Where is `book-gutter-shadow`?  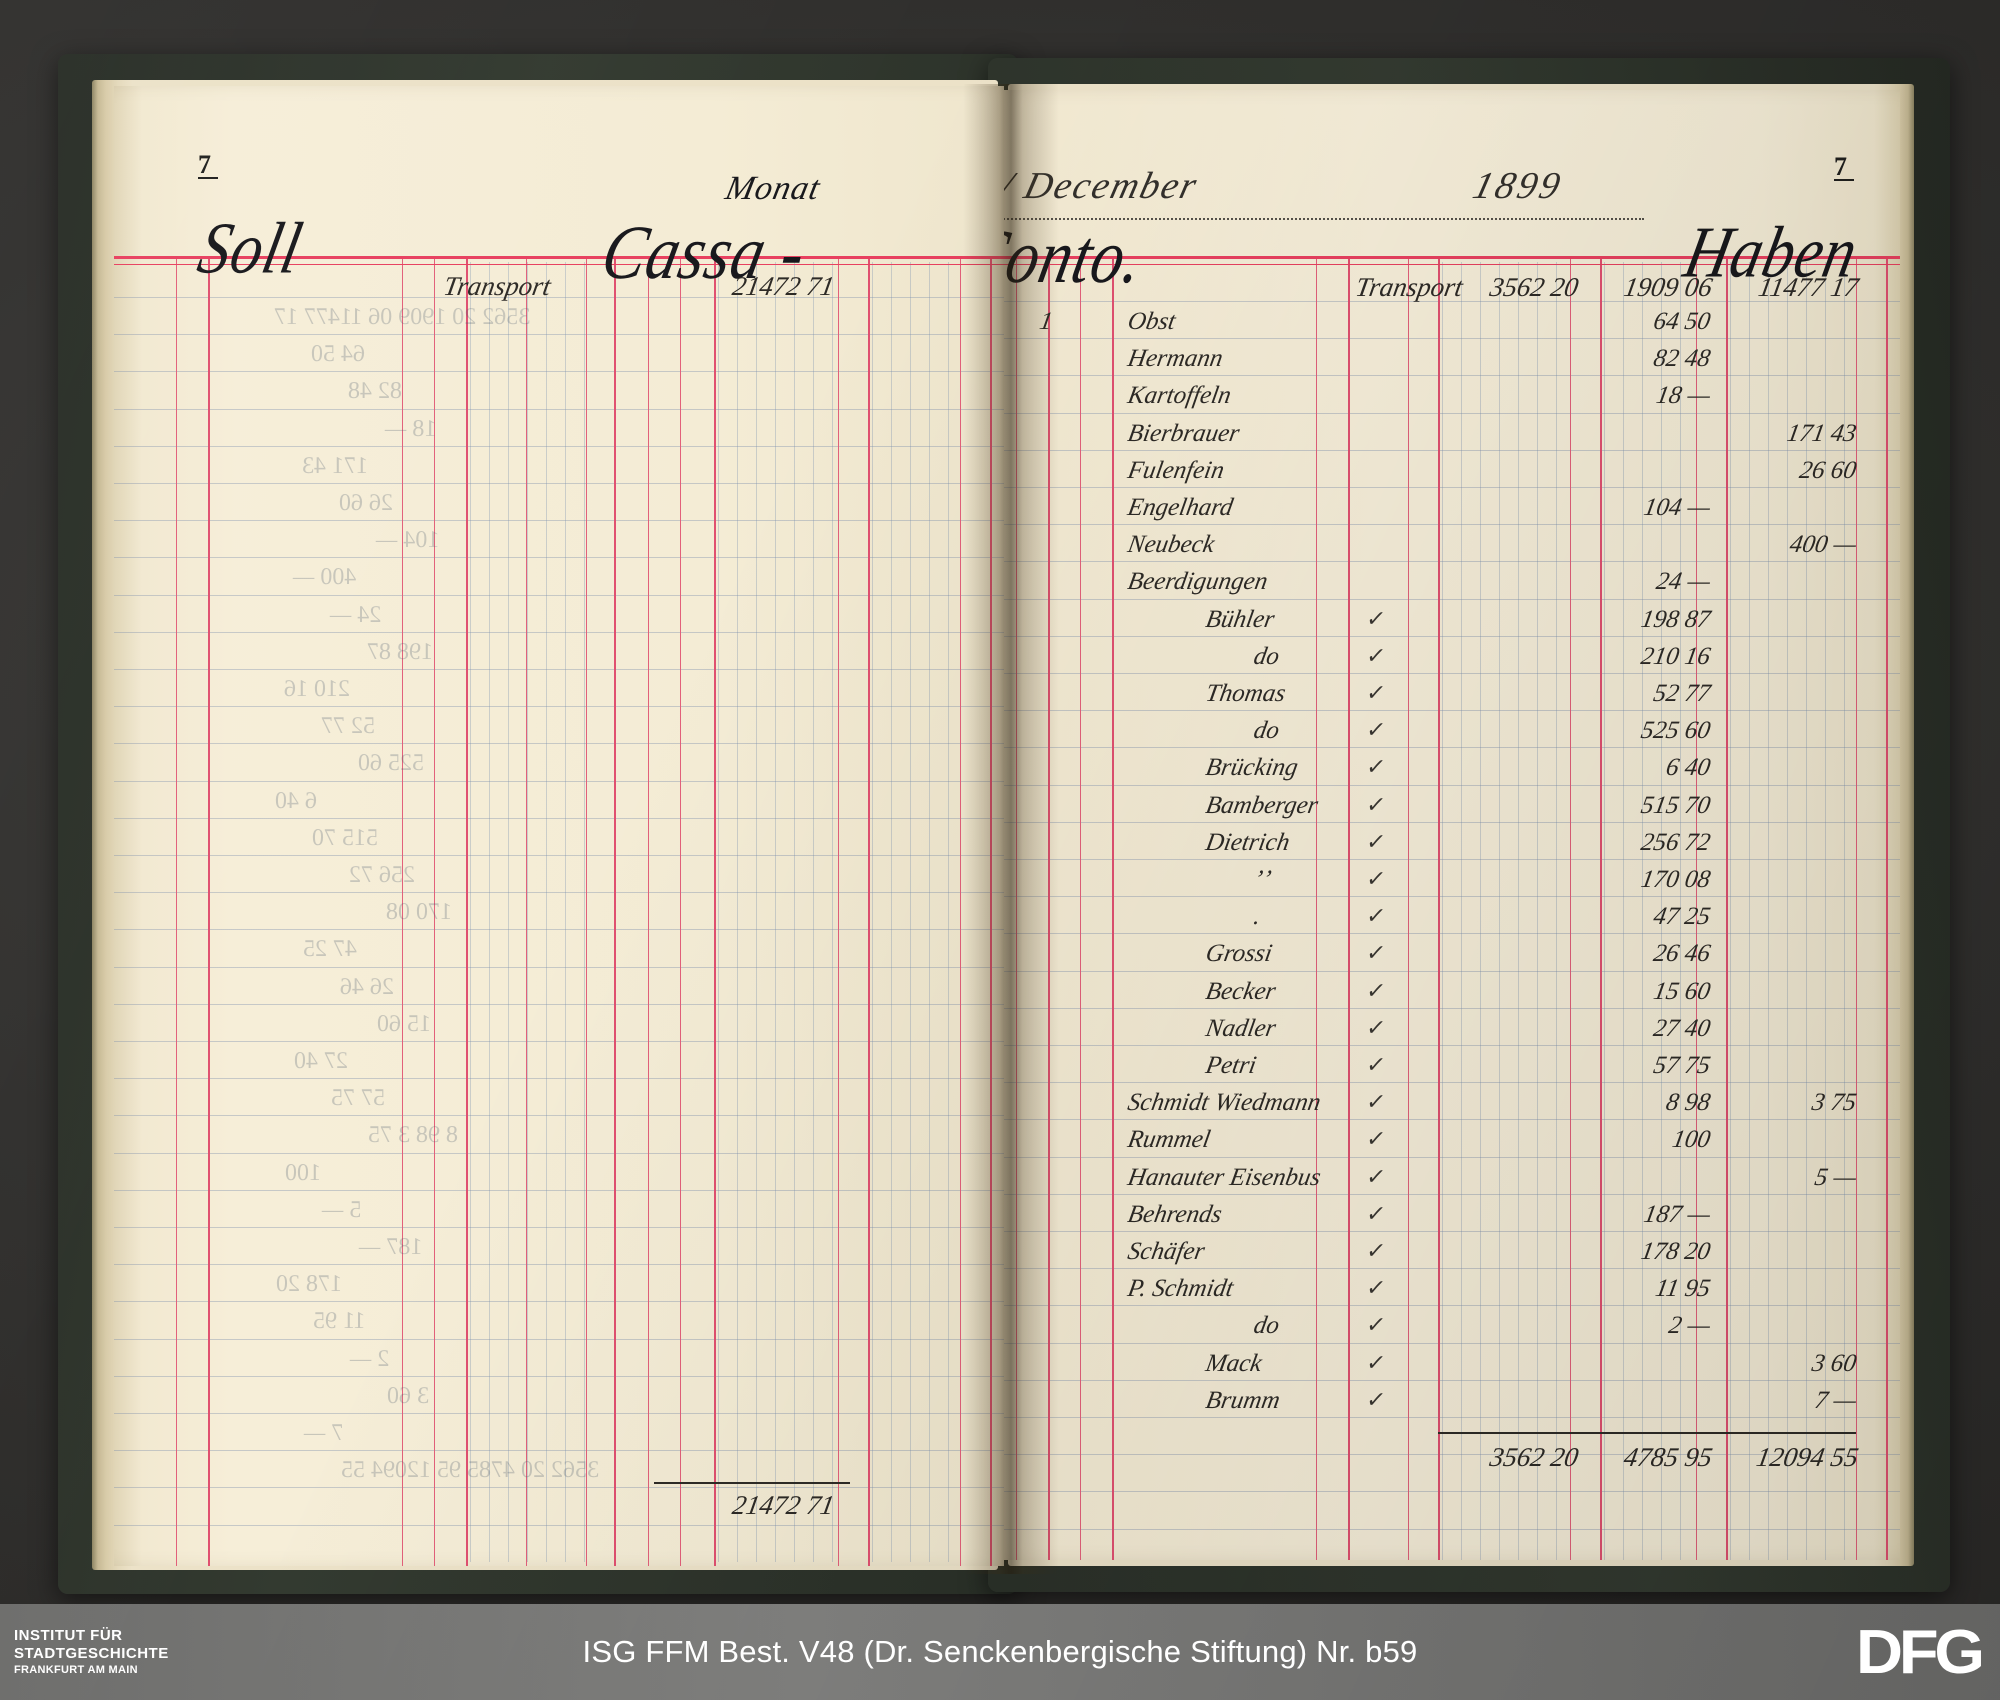 book-gutter-shadow is located at coordinates (1011, 829).